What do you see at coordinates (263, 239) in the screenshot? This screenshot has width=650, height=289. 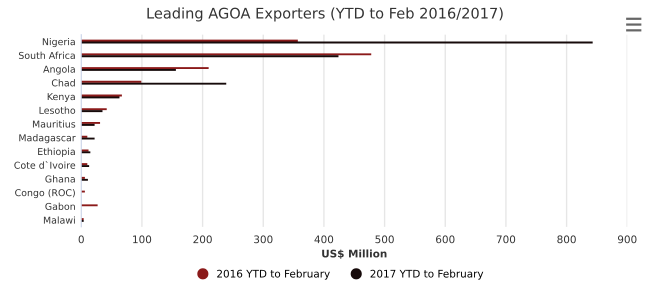 I see `x-tick-label: 300` at bounding box center [263, 239].